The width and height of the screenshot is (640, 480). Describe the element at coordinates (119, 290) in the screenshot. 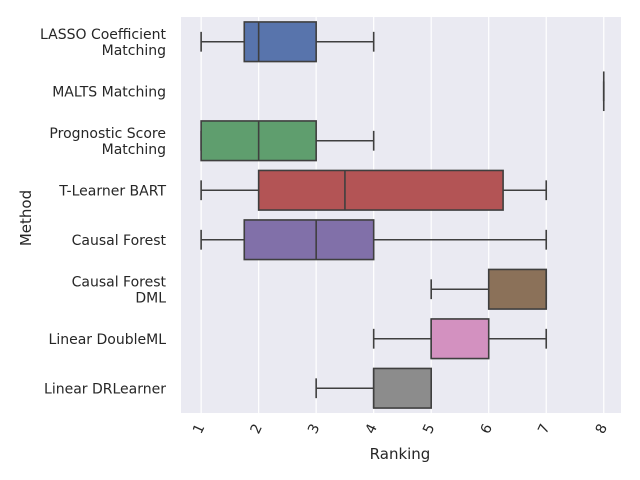

I see `y-tick-label: Causal Forest DML` at that location.